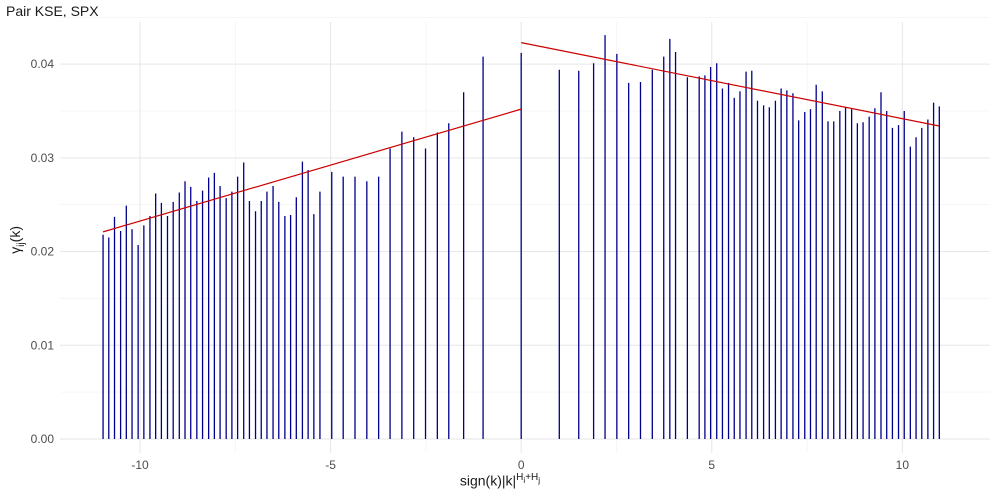 The image size is (1000, 500). I want to click on y-axis-ticks: 0.00 0.01 0.02 0.03 0.04, so click(43, 251).